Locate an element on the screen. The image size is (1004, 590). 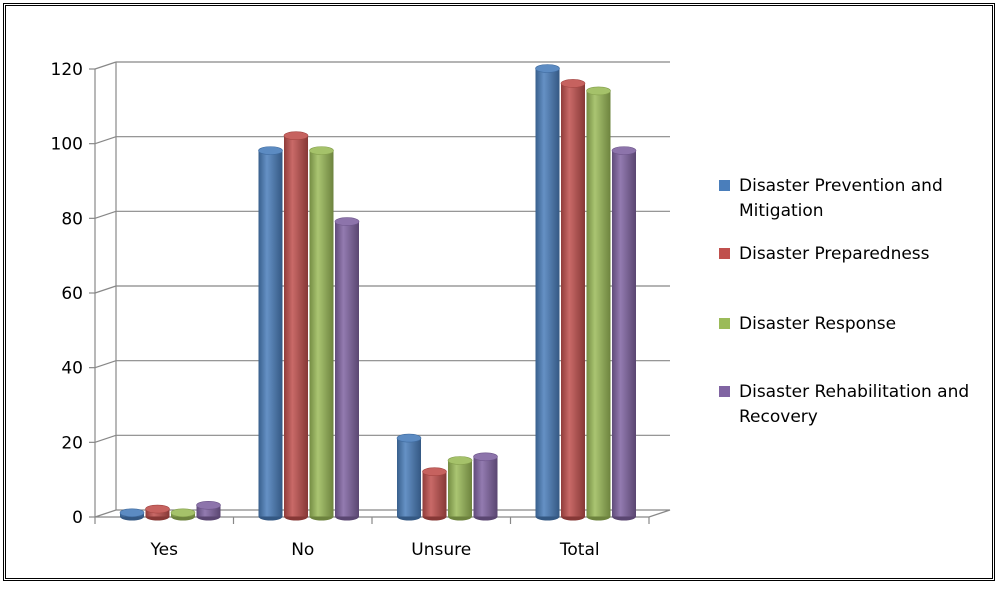
x-tick-label: Total is located at coordinates (579, 550).